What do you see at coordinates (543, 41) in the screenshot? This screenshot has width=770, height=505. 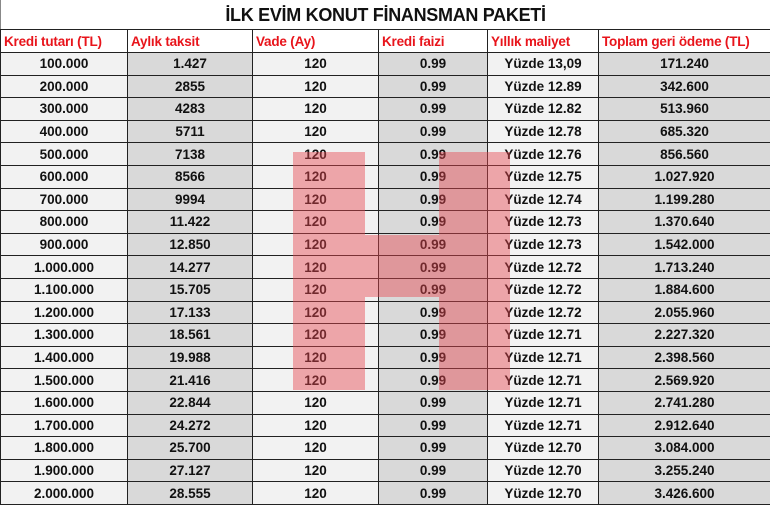 I see `header-yillik-maliyet: Yıllık maliyet` at bounding box center [543, 41].